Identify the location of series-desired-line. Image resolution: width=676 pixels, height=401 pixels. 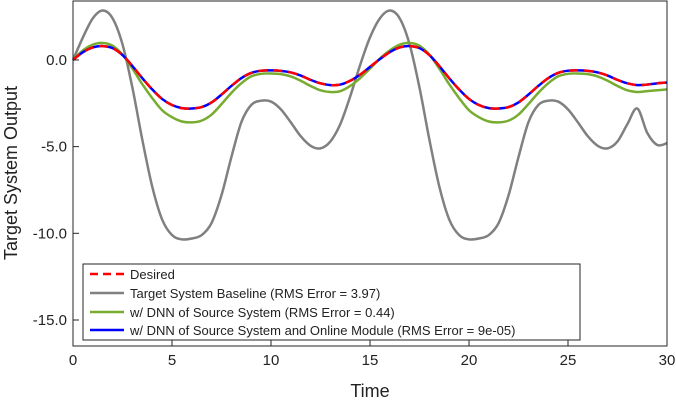
(370, 77).